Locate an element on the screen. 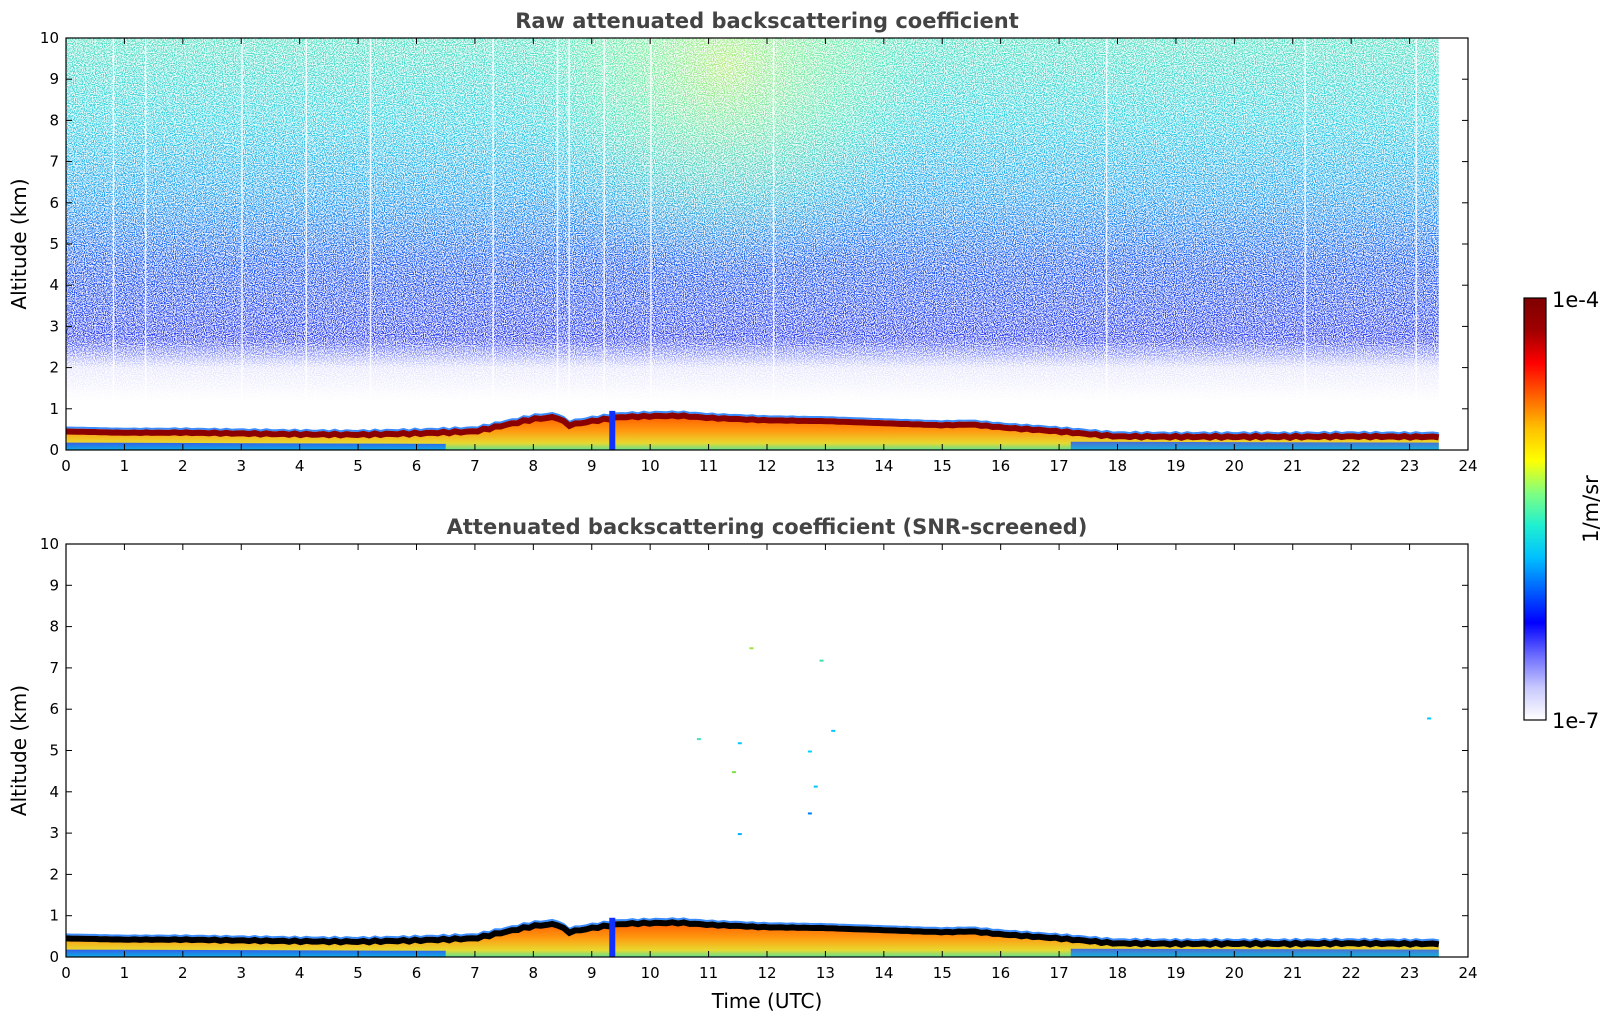 Image resolution: width=1606 pixels, height=1020 pixels. x-tick-label: 3 is located at coordinates (241, 466).